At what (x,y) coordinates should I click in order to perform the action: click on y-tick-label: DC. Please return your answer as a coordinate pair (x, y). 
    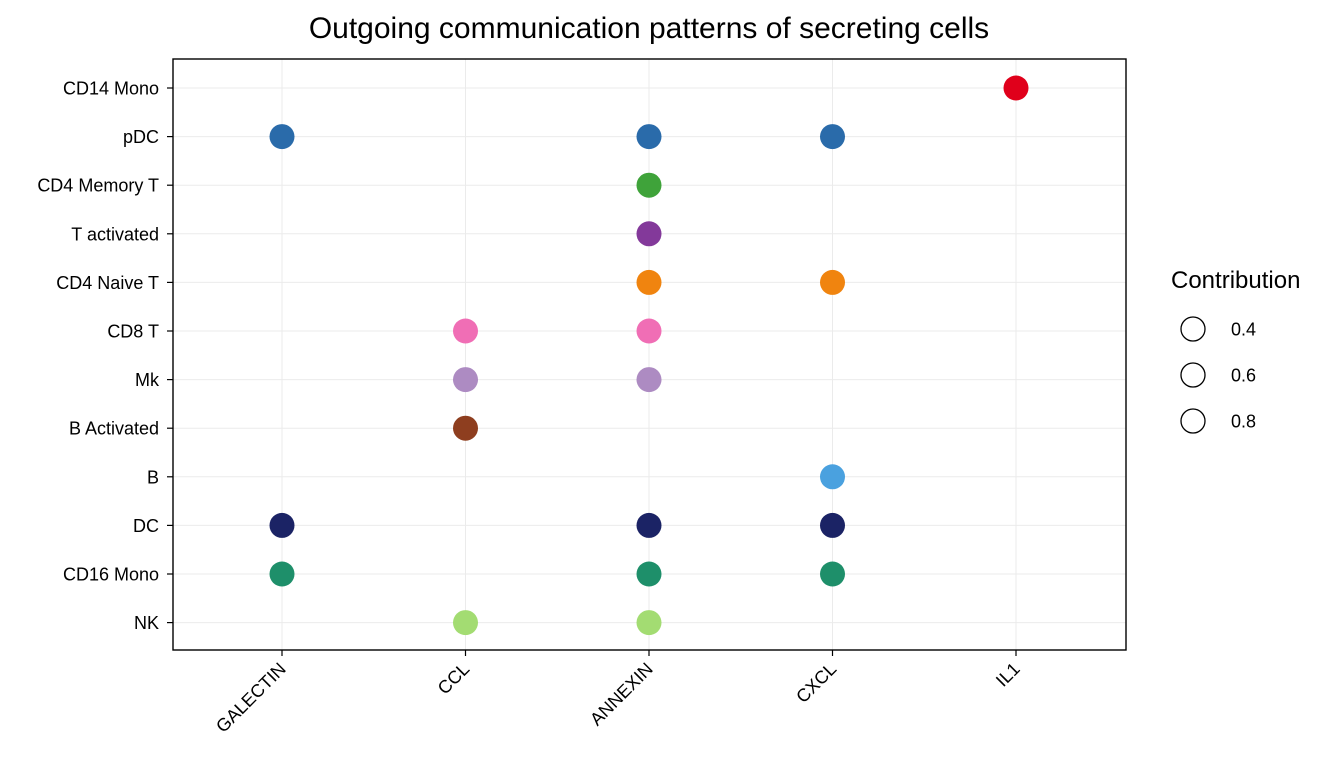
    Looking at the image, I should click on (146, 526).